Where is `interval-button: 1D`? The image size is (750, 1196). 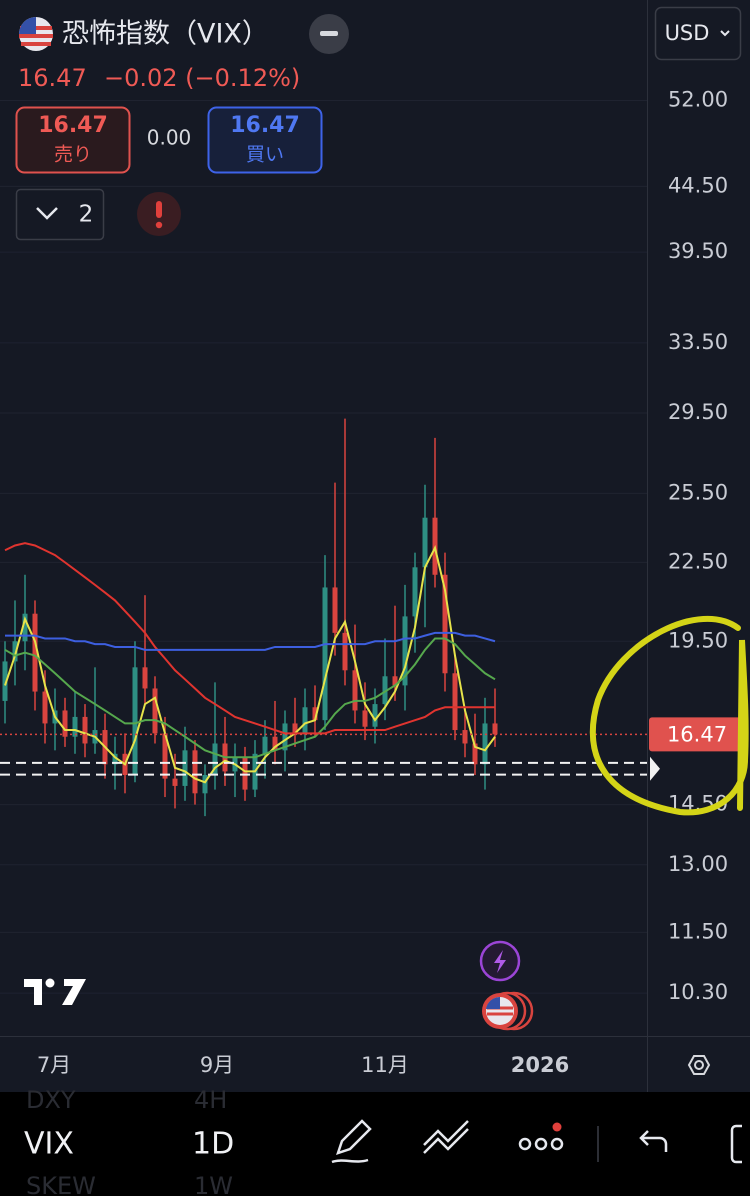
interval-button: 1D is located at coordinates (213, 1144).